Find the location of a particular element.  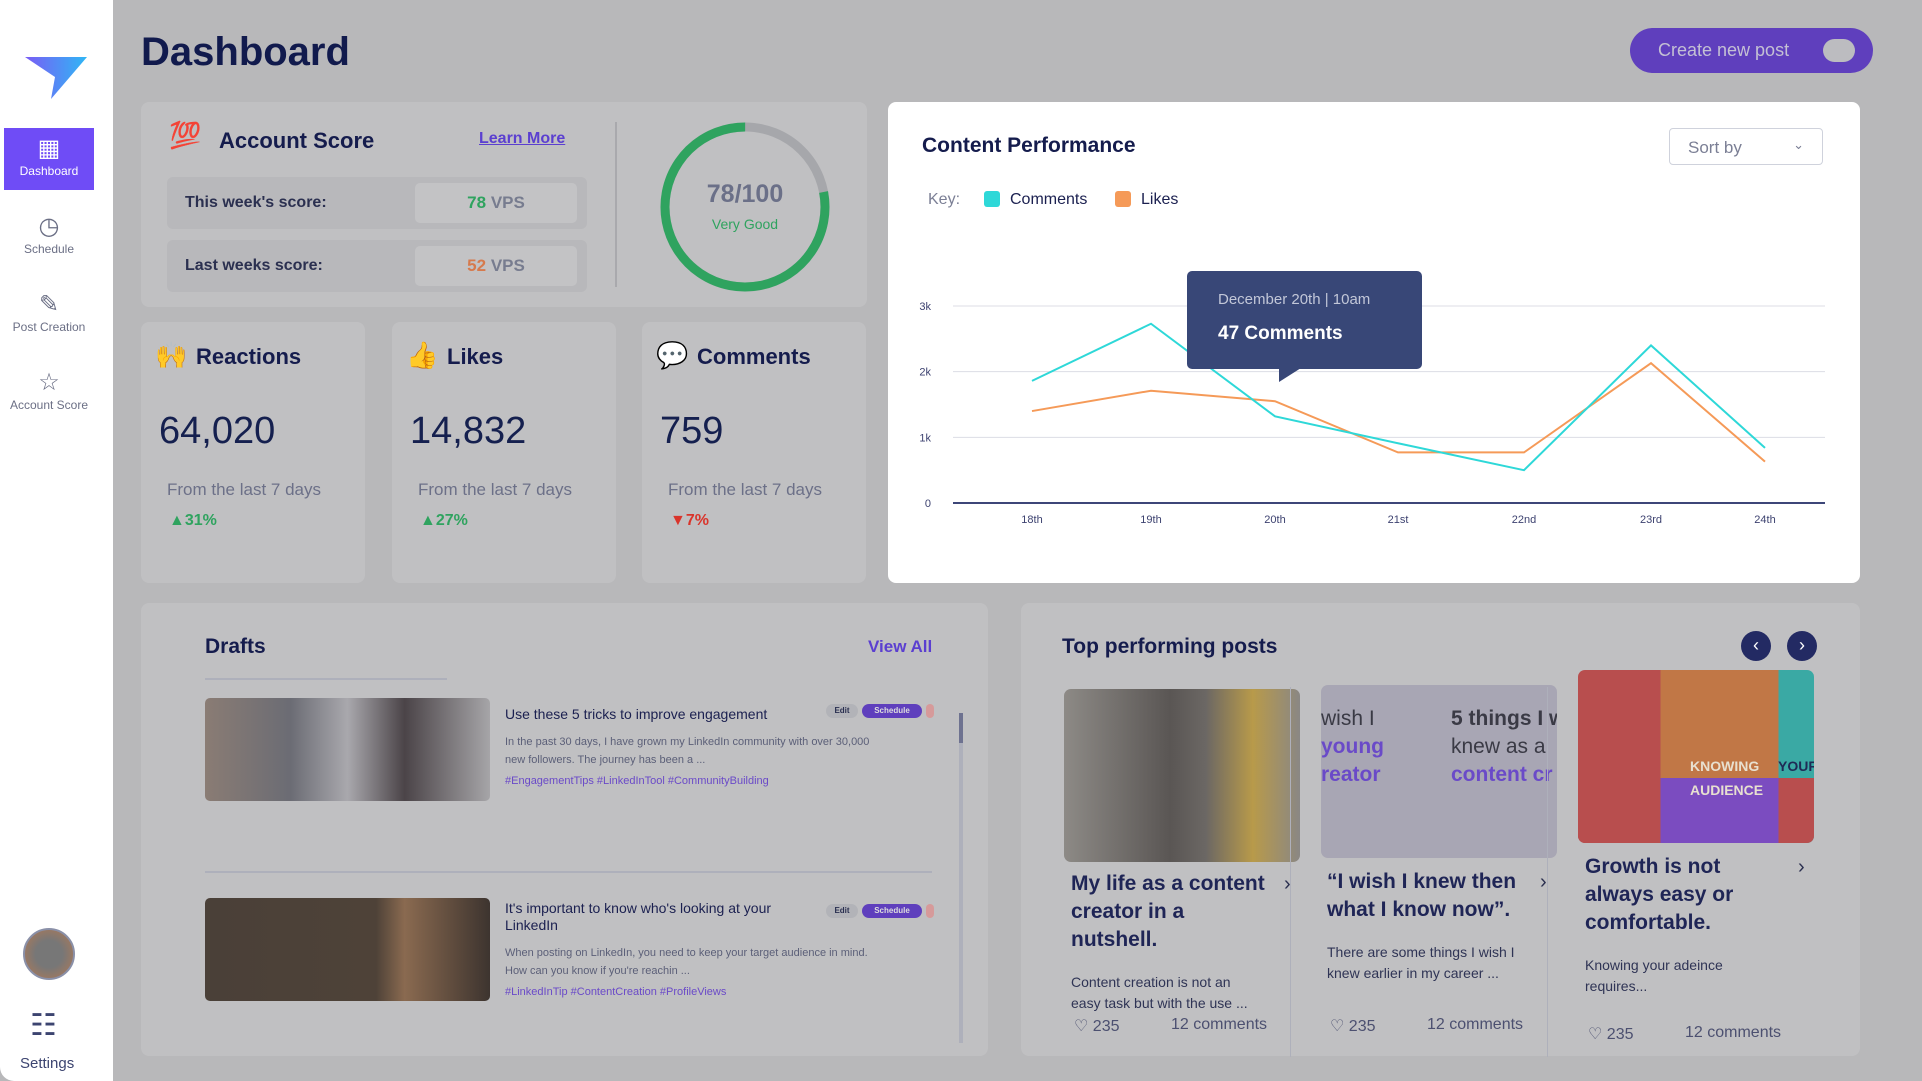

post-thumbnail: KNOWING YOUR AUDIENCE is located at coordinates (1696, 756).